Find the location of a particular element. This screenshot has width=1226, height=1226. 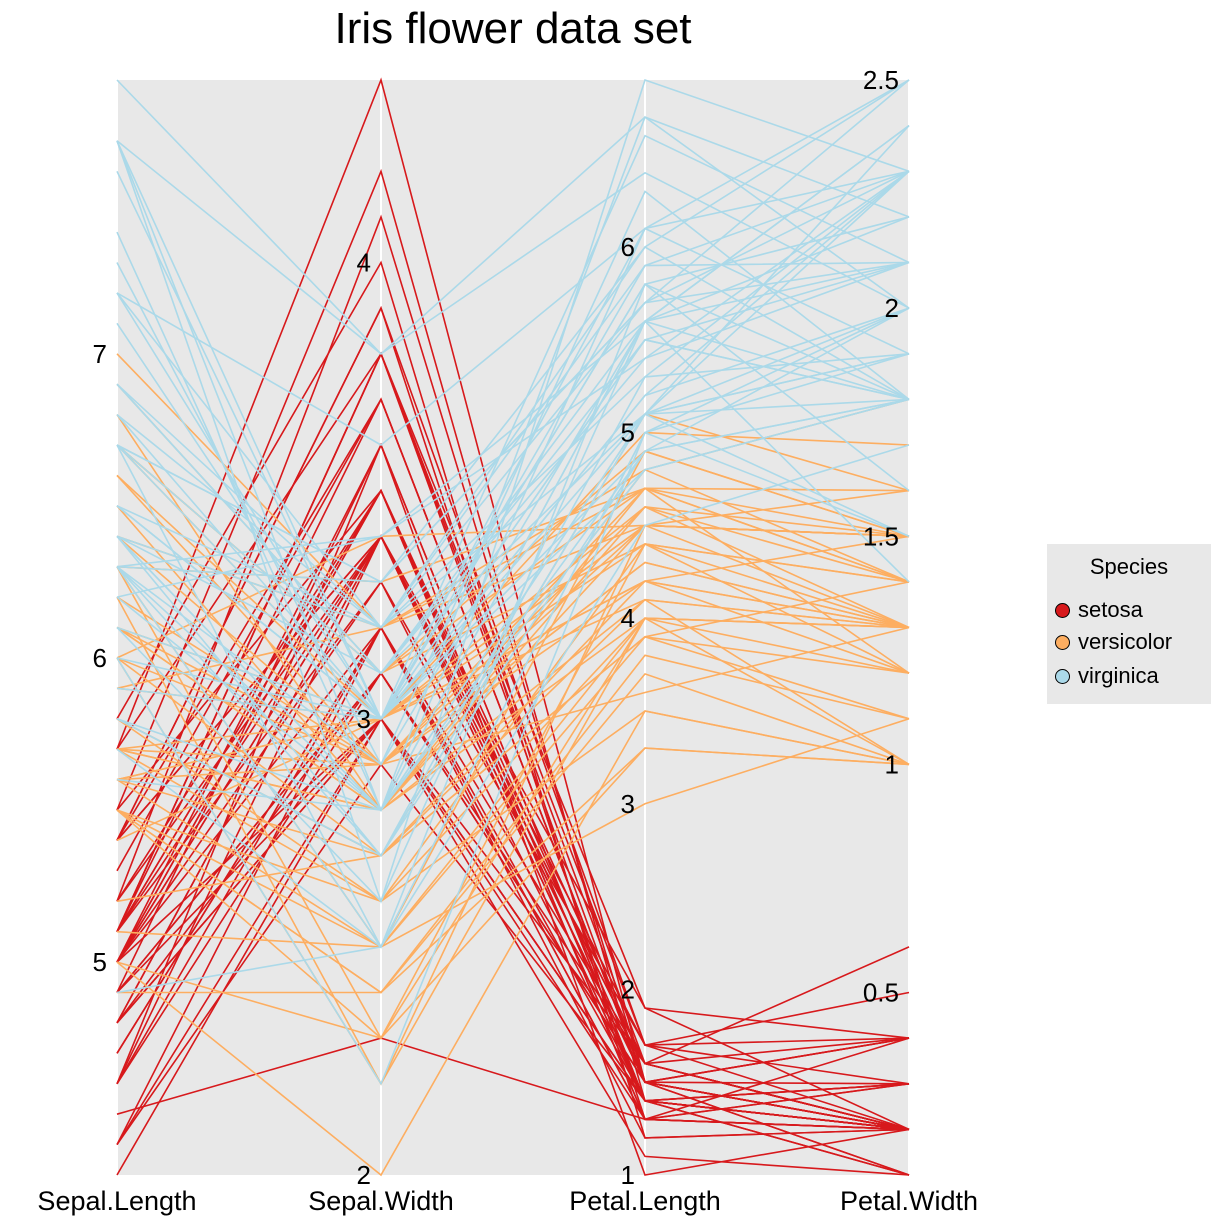

legend-item-virginica: virginica is located at coordinates (1107, 676).